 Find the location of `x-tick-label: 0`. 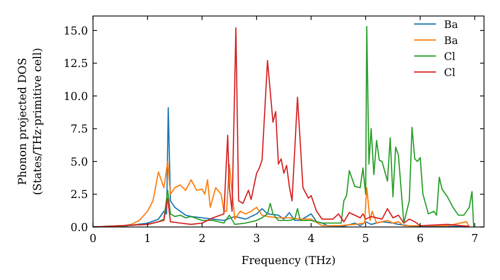

x-tick-label: 0 is located at coordinates (93, 238).